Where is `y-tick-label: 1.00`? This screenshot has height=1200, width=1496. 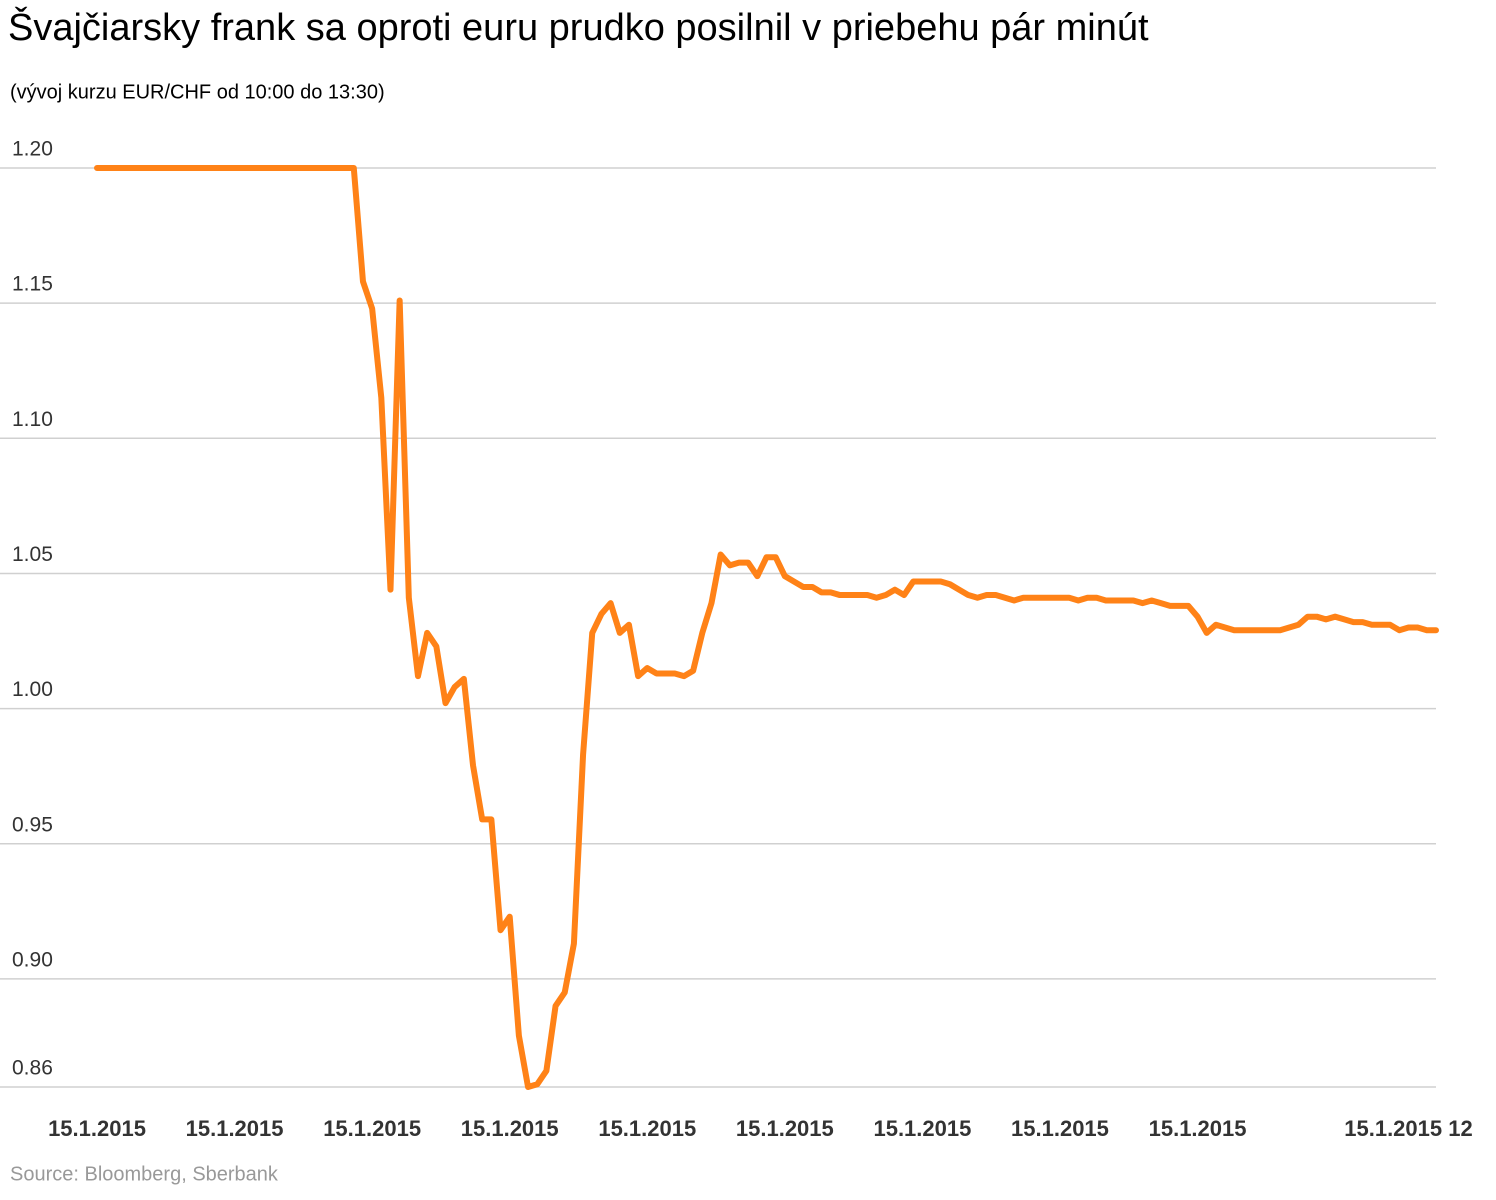
y-tick-label: 1.00 is located at coordinates (32, 689).